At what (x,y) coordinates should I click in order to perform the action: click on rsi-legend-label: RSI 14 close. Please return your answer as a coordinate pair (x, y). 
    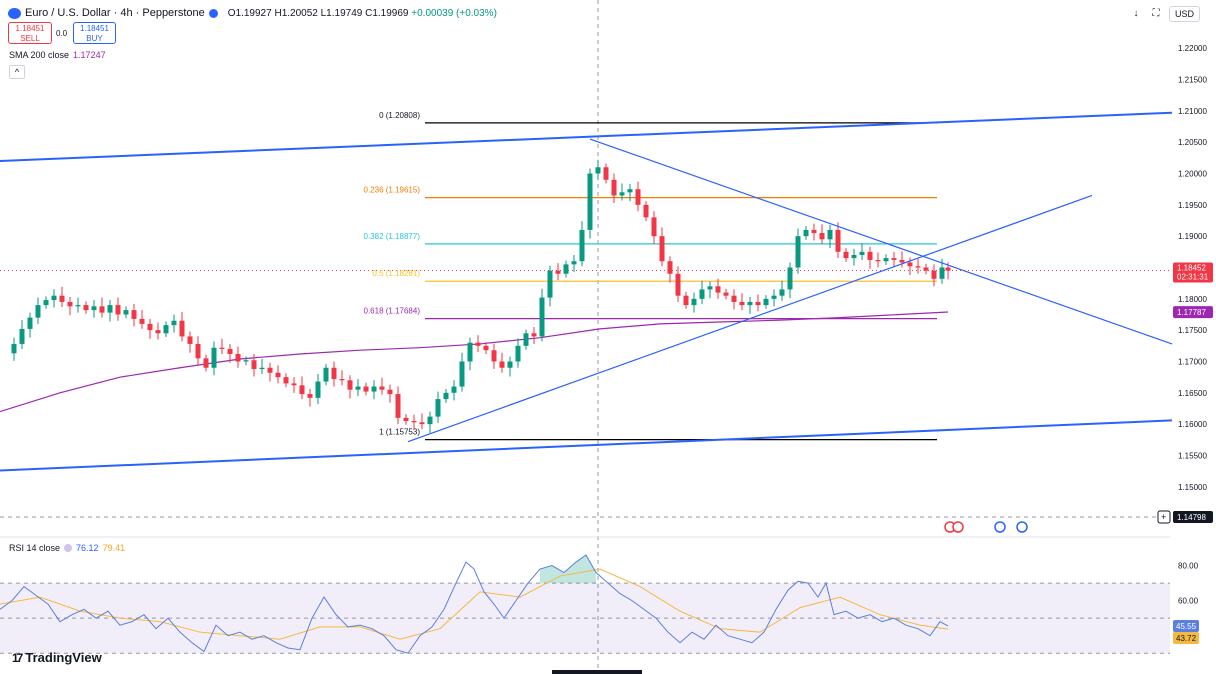
    Looking at the image, I should click on (35, 548).